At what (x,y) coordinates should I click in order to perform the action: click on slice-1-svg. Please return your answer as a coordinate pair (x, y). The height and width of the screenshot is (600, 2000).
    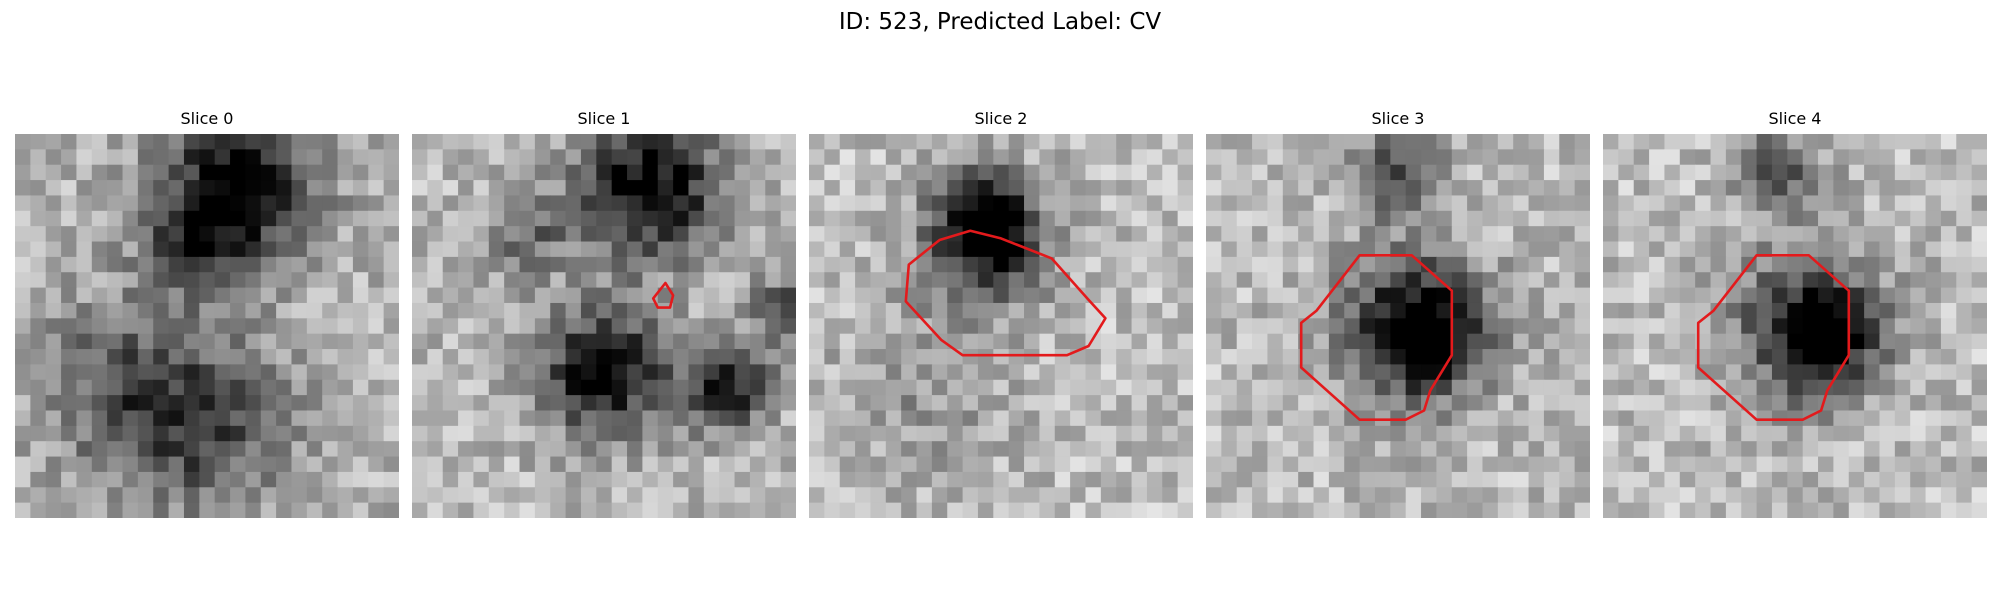
    Looking at the image, I should click on (604, 326).